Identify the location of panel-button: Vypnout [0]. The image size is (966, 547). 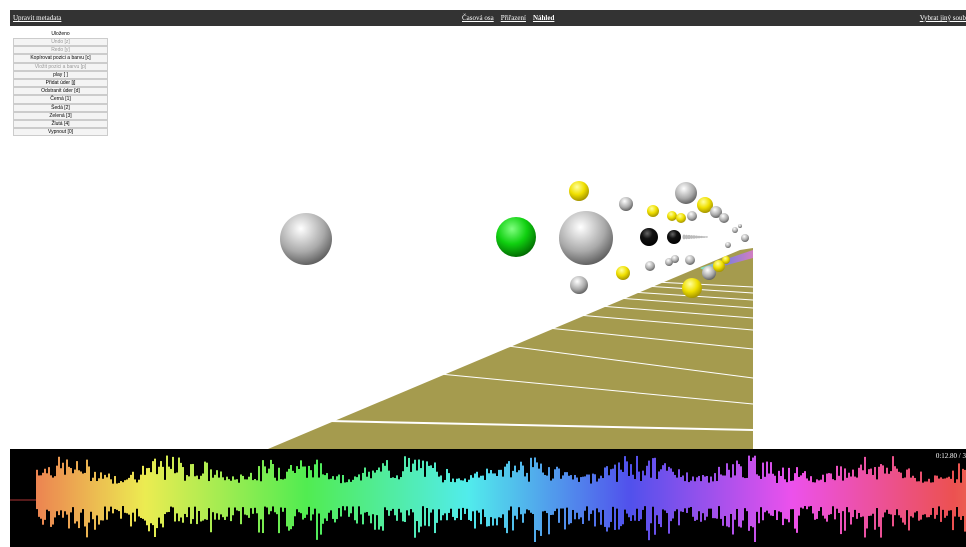
(60, 132).